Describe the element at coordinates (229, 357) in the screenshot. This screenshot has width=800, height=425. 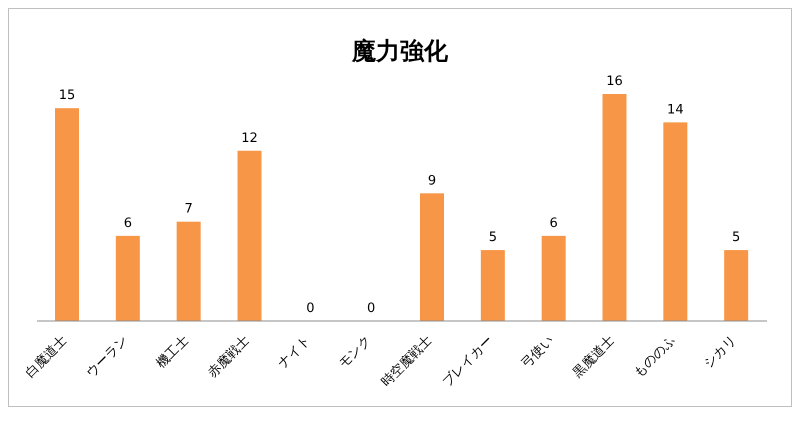
I see `x-tick-label: 赤魔戦士` at that location.